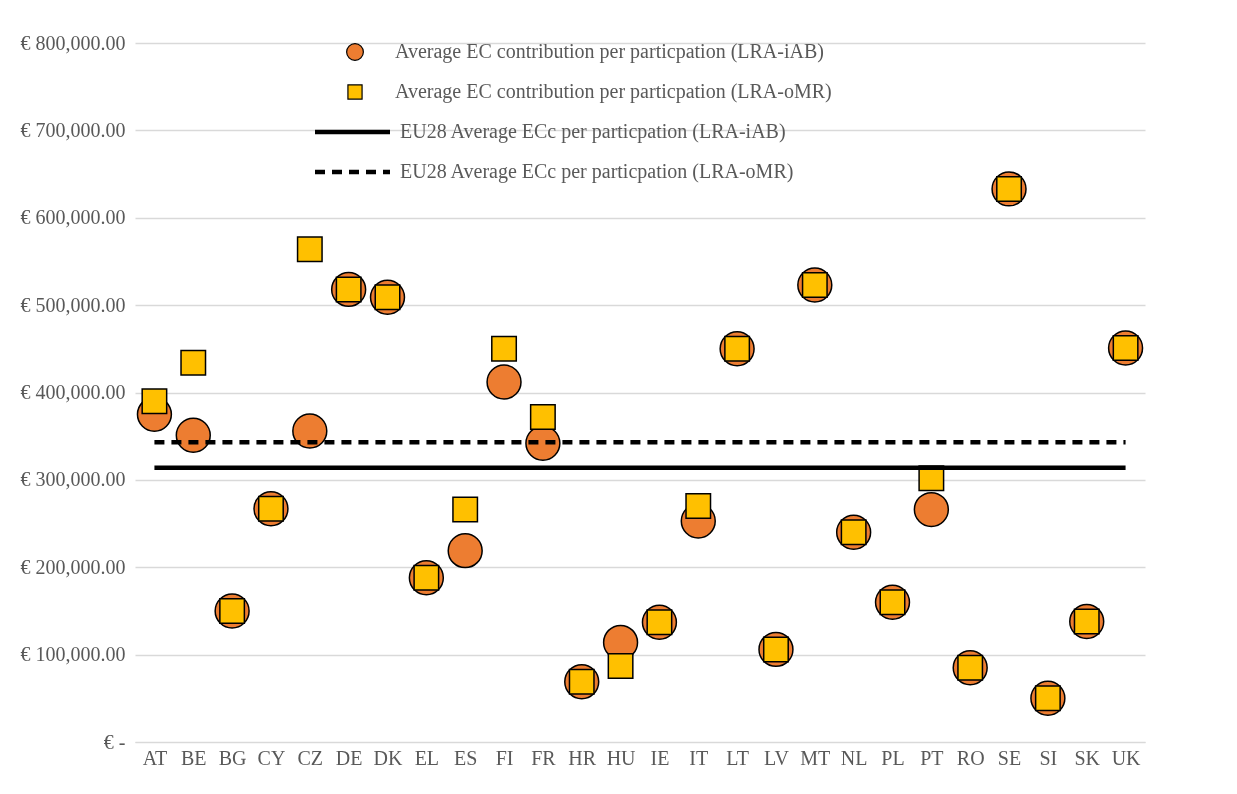 The width and height of the screenshot is (1237, 794). Describe the element at coordinates (193, 757) in the screenshot. I see `x-tick-label: BE` at that location.